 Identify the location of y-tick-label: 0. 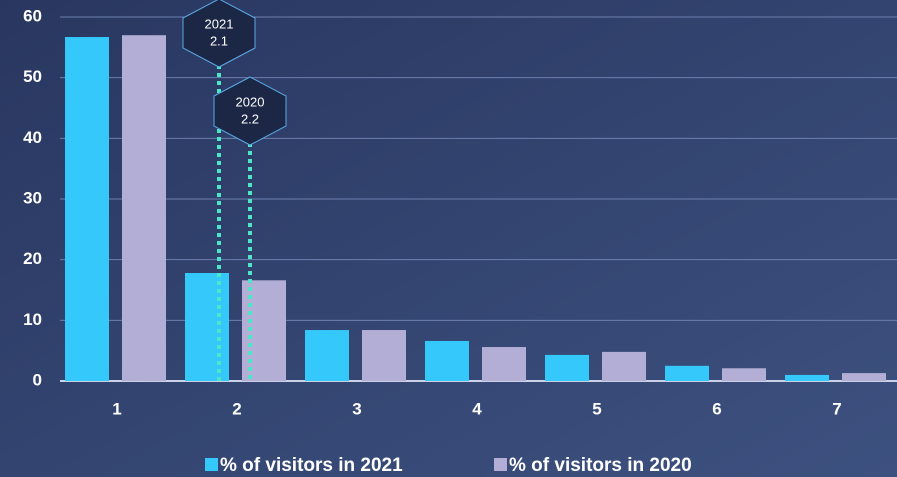
(37, 379).